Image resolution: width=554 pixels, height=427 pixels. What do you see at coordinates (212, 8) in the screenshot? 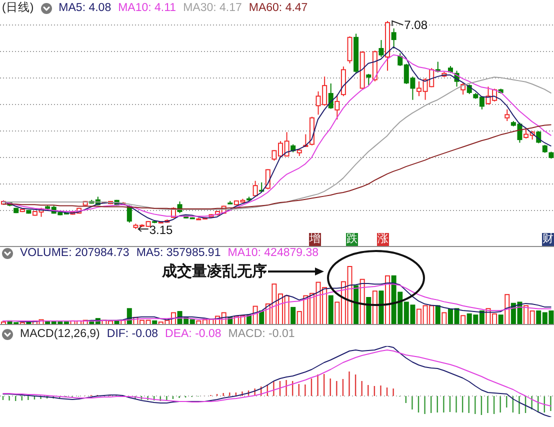
I see `text: MA30: 4.17` at bounding box center [212, 8].